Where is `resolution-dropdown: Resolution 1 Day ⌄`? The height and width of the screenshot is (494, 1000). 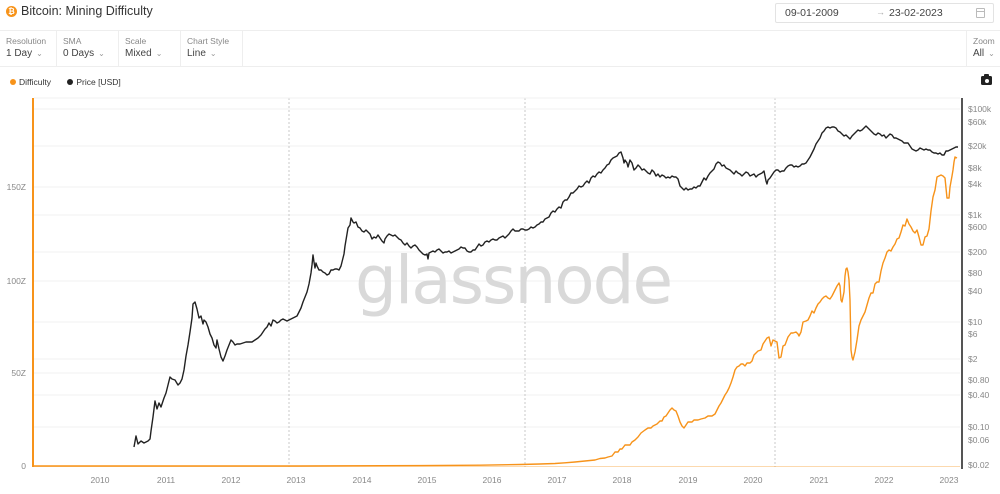
resolution-dropdown: Resolution 1 Day ⌄ is located at coordinates (28, 49).